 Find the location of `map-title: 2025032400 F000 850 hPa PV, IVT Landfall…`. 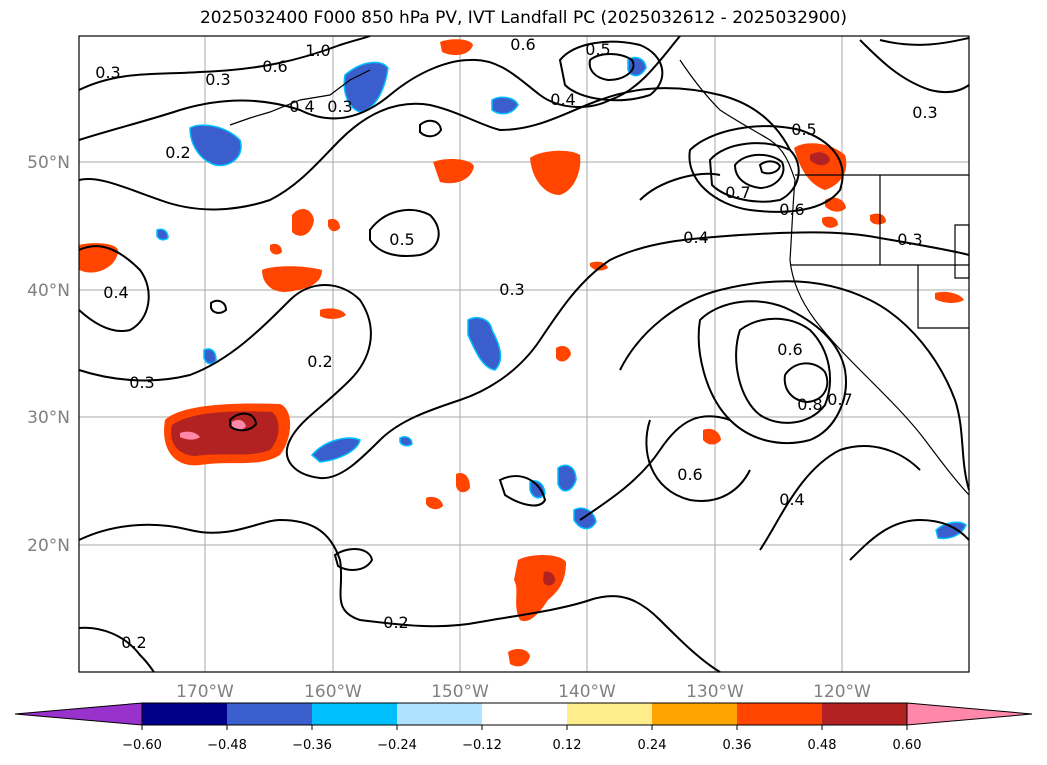

map-title: 2025032400 F000 850 hPa PV, IVT Landfall… is located at coordinates (523, 18).